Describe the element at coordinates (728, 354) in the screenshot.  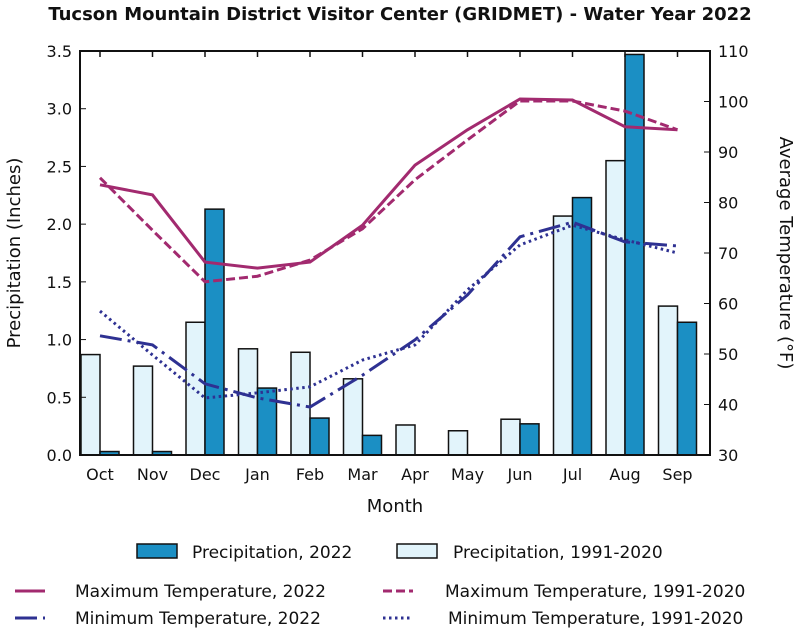
I see `y2-tick-label: 50` at that location.